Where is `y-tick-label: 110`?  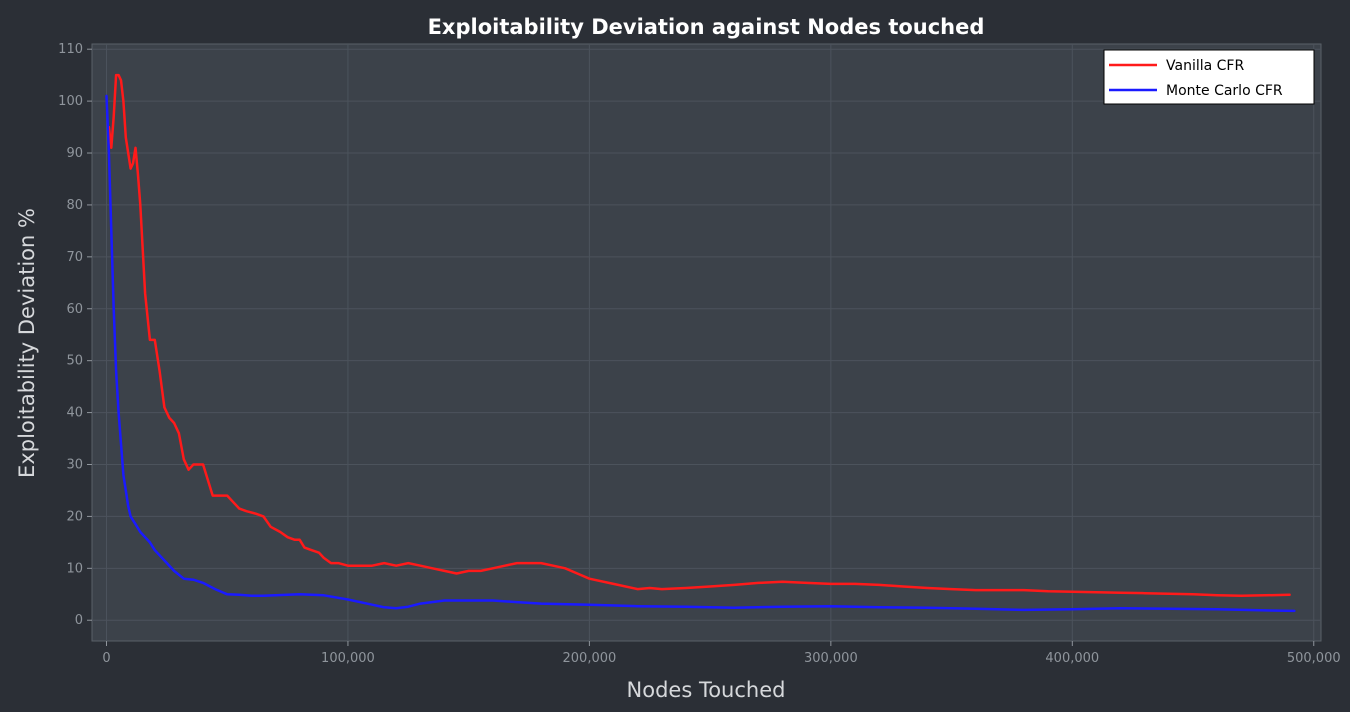 y-tick-label: 110 is located at coordinates (70, 49).